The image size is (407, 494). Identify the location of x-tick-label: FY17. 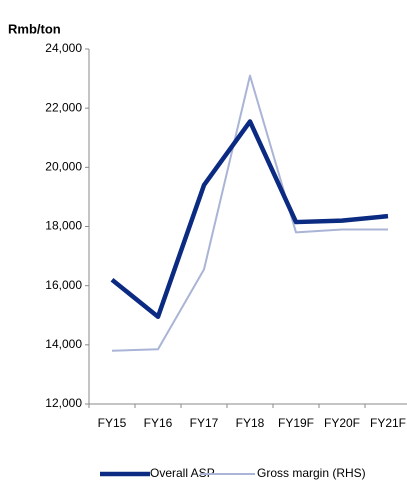
(204, 423).